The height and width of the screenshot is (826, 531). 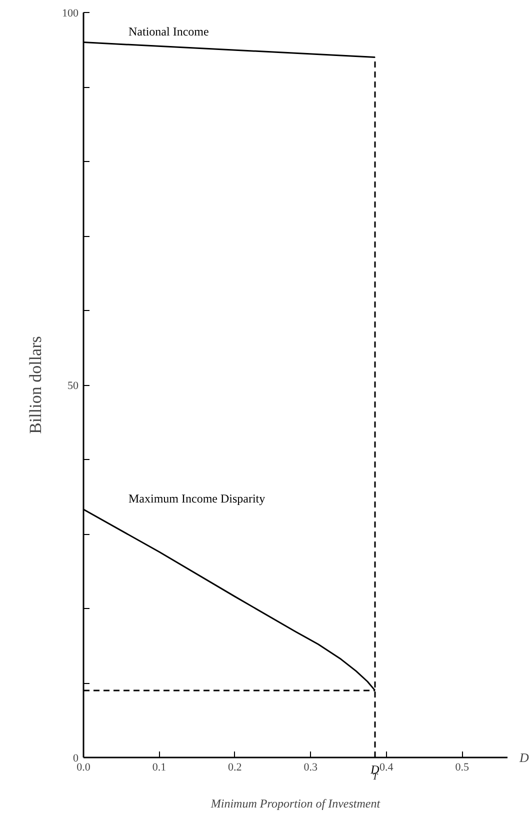 What do you see at coordinates (375, 772) in the screenshot?
I see `annotation: DT` at bounding box center [375, 772].